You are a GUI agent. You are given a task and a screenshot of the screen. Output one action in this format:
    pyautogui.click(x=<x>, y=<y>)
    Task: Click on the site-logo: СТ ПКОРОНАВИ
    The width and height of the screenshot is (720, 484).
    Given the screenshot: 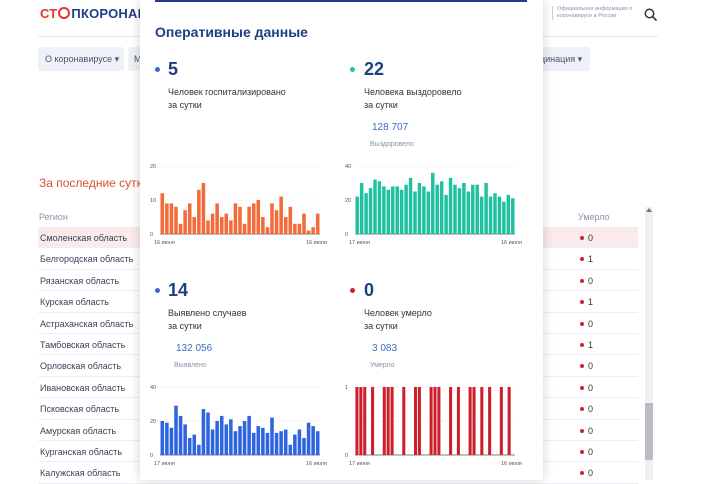 What is the action you would take?
    pyautogui.click(x=98, y=13)
    